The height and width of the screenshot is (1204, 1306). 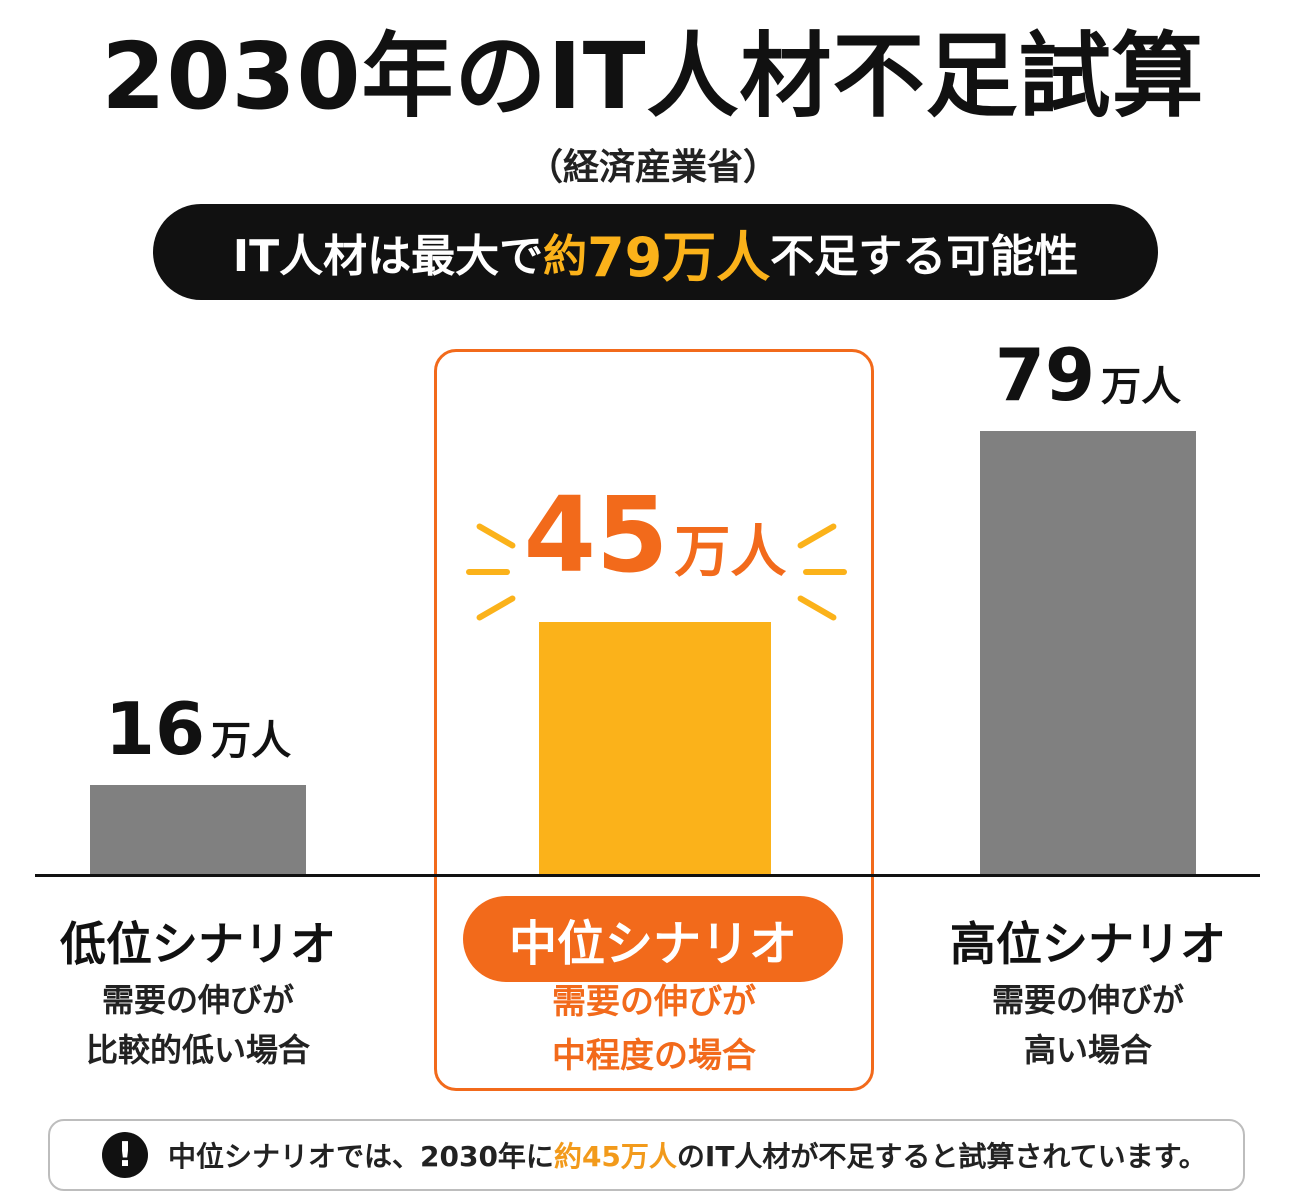 What do you see at coordinates (565, 256) in the screenshot?
I see `headline-highlight-prefix: 約` at bounding box center [565, 256].